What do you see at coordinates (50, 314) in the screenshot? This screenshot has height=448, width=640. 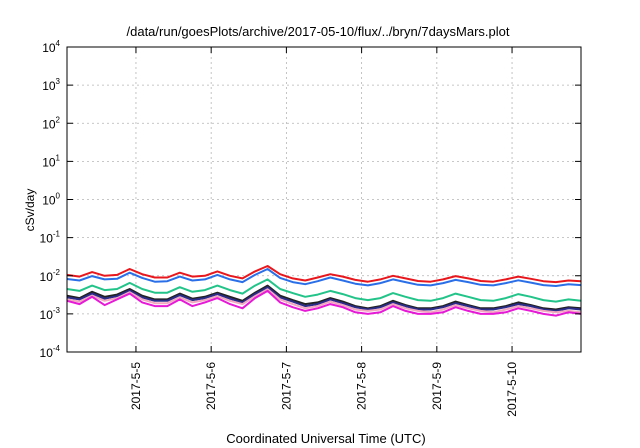 I see `y-tick-label: 10⁻³` at bounding box center [50, 314].